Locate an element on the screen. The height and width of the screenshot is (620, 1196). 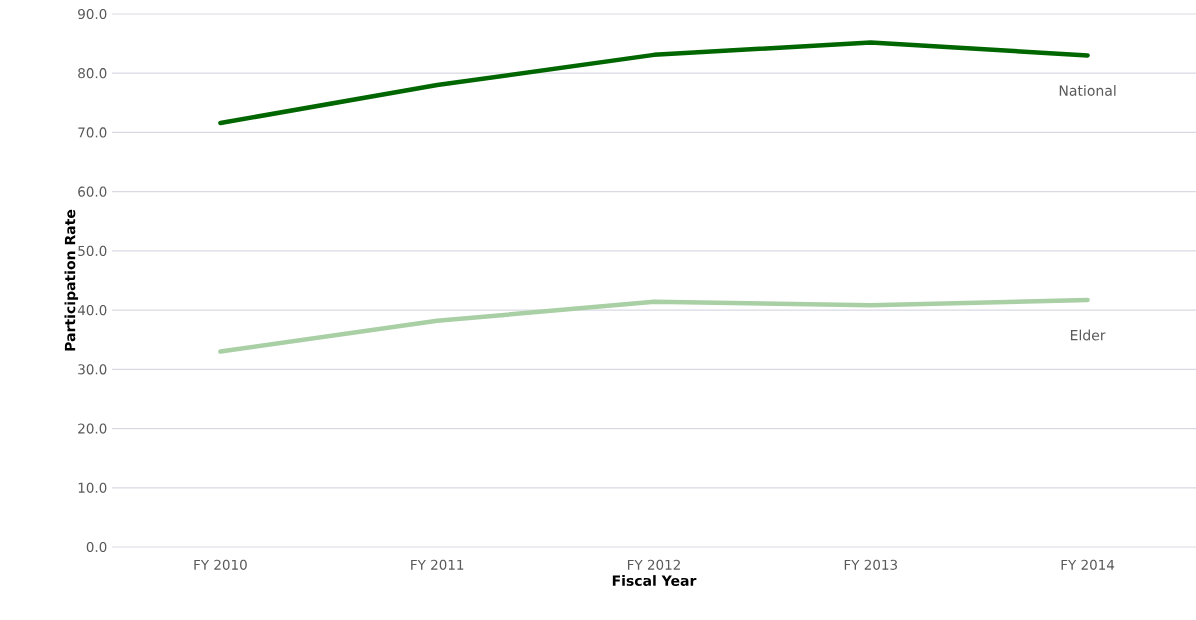
y-tick-label: 70.0 is located at coordinates (92, 132).